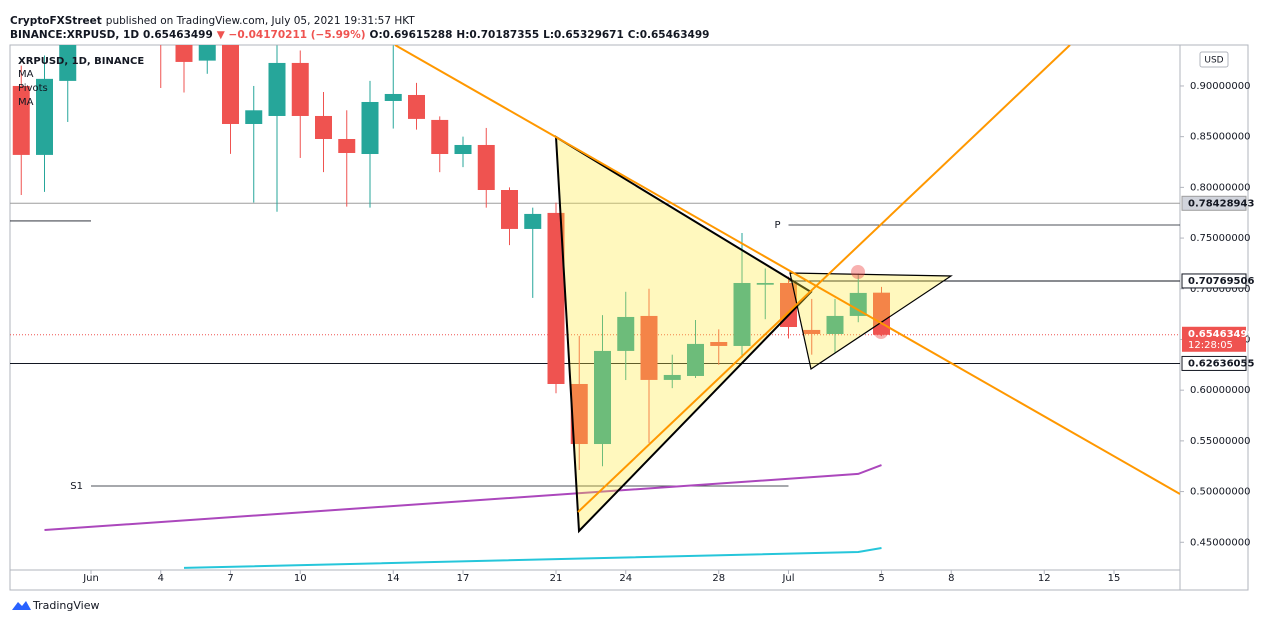 The width and height of the screenshot is (1262, 628). What do you see at coordinates (556, 578) in the screenshot?
I see `x-tick-label: 21` at bounding box center [556, 578].